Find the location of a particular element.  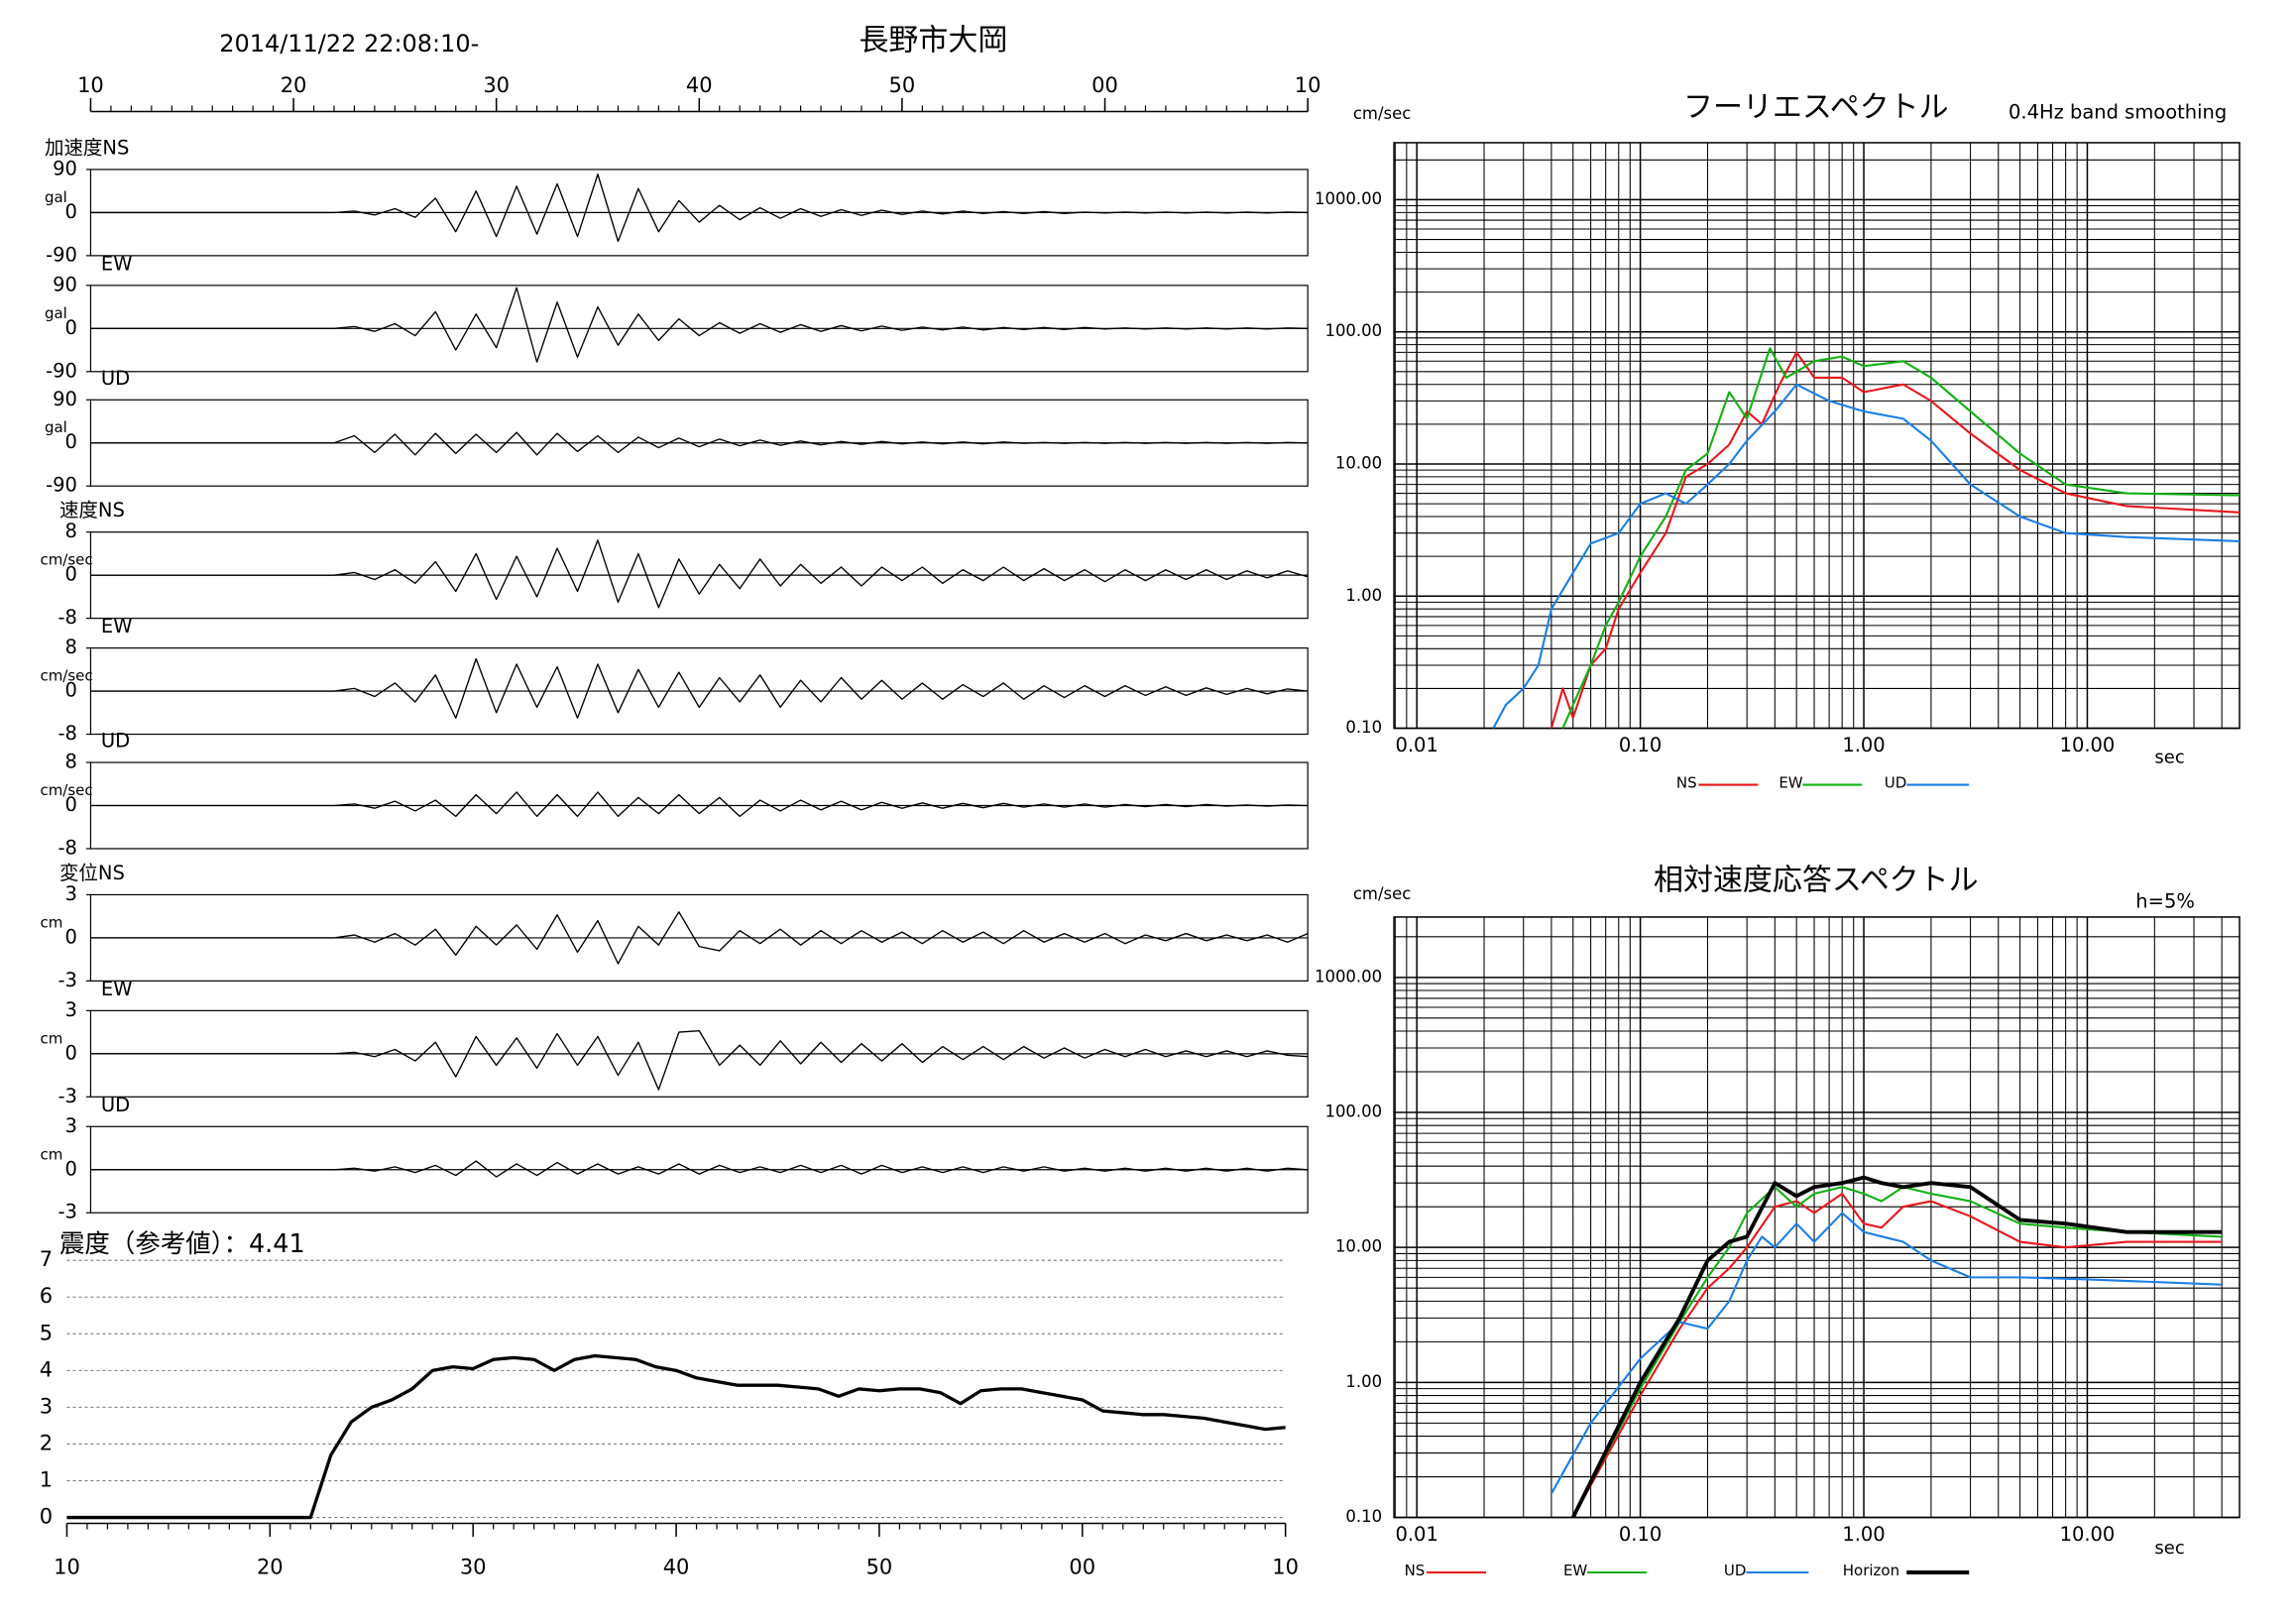

trace-label: 加速度NS is located at coordinates (87, 147).